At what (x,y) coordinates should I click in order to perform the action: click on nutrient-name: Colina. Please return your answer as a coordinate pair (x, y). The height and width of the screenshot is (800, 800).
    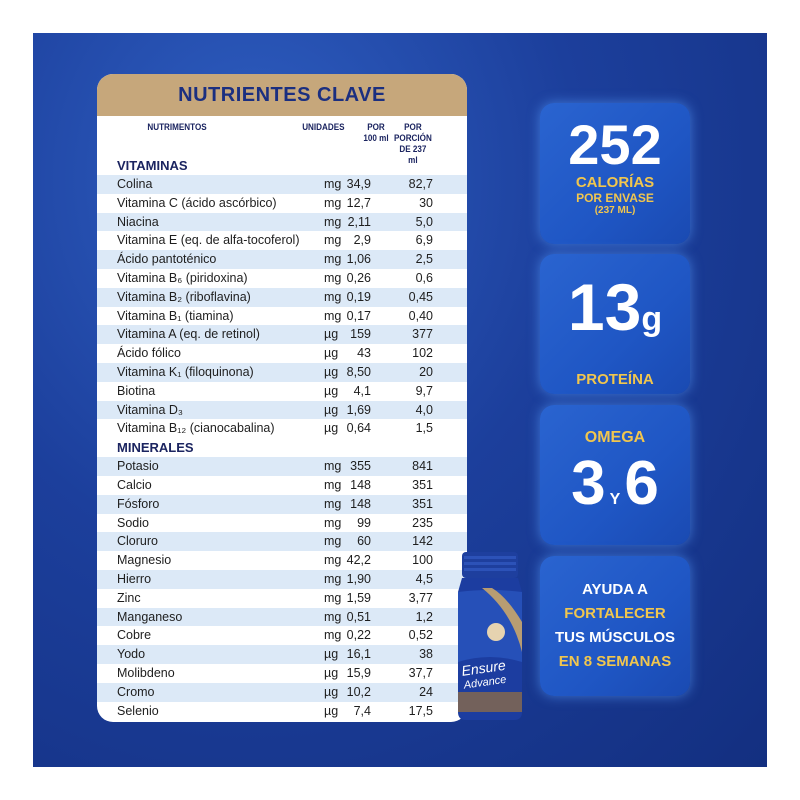
    Looking at the image, I should click on (135, 184).